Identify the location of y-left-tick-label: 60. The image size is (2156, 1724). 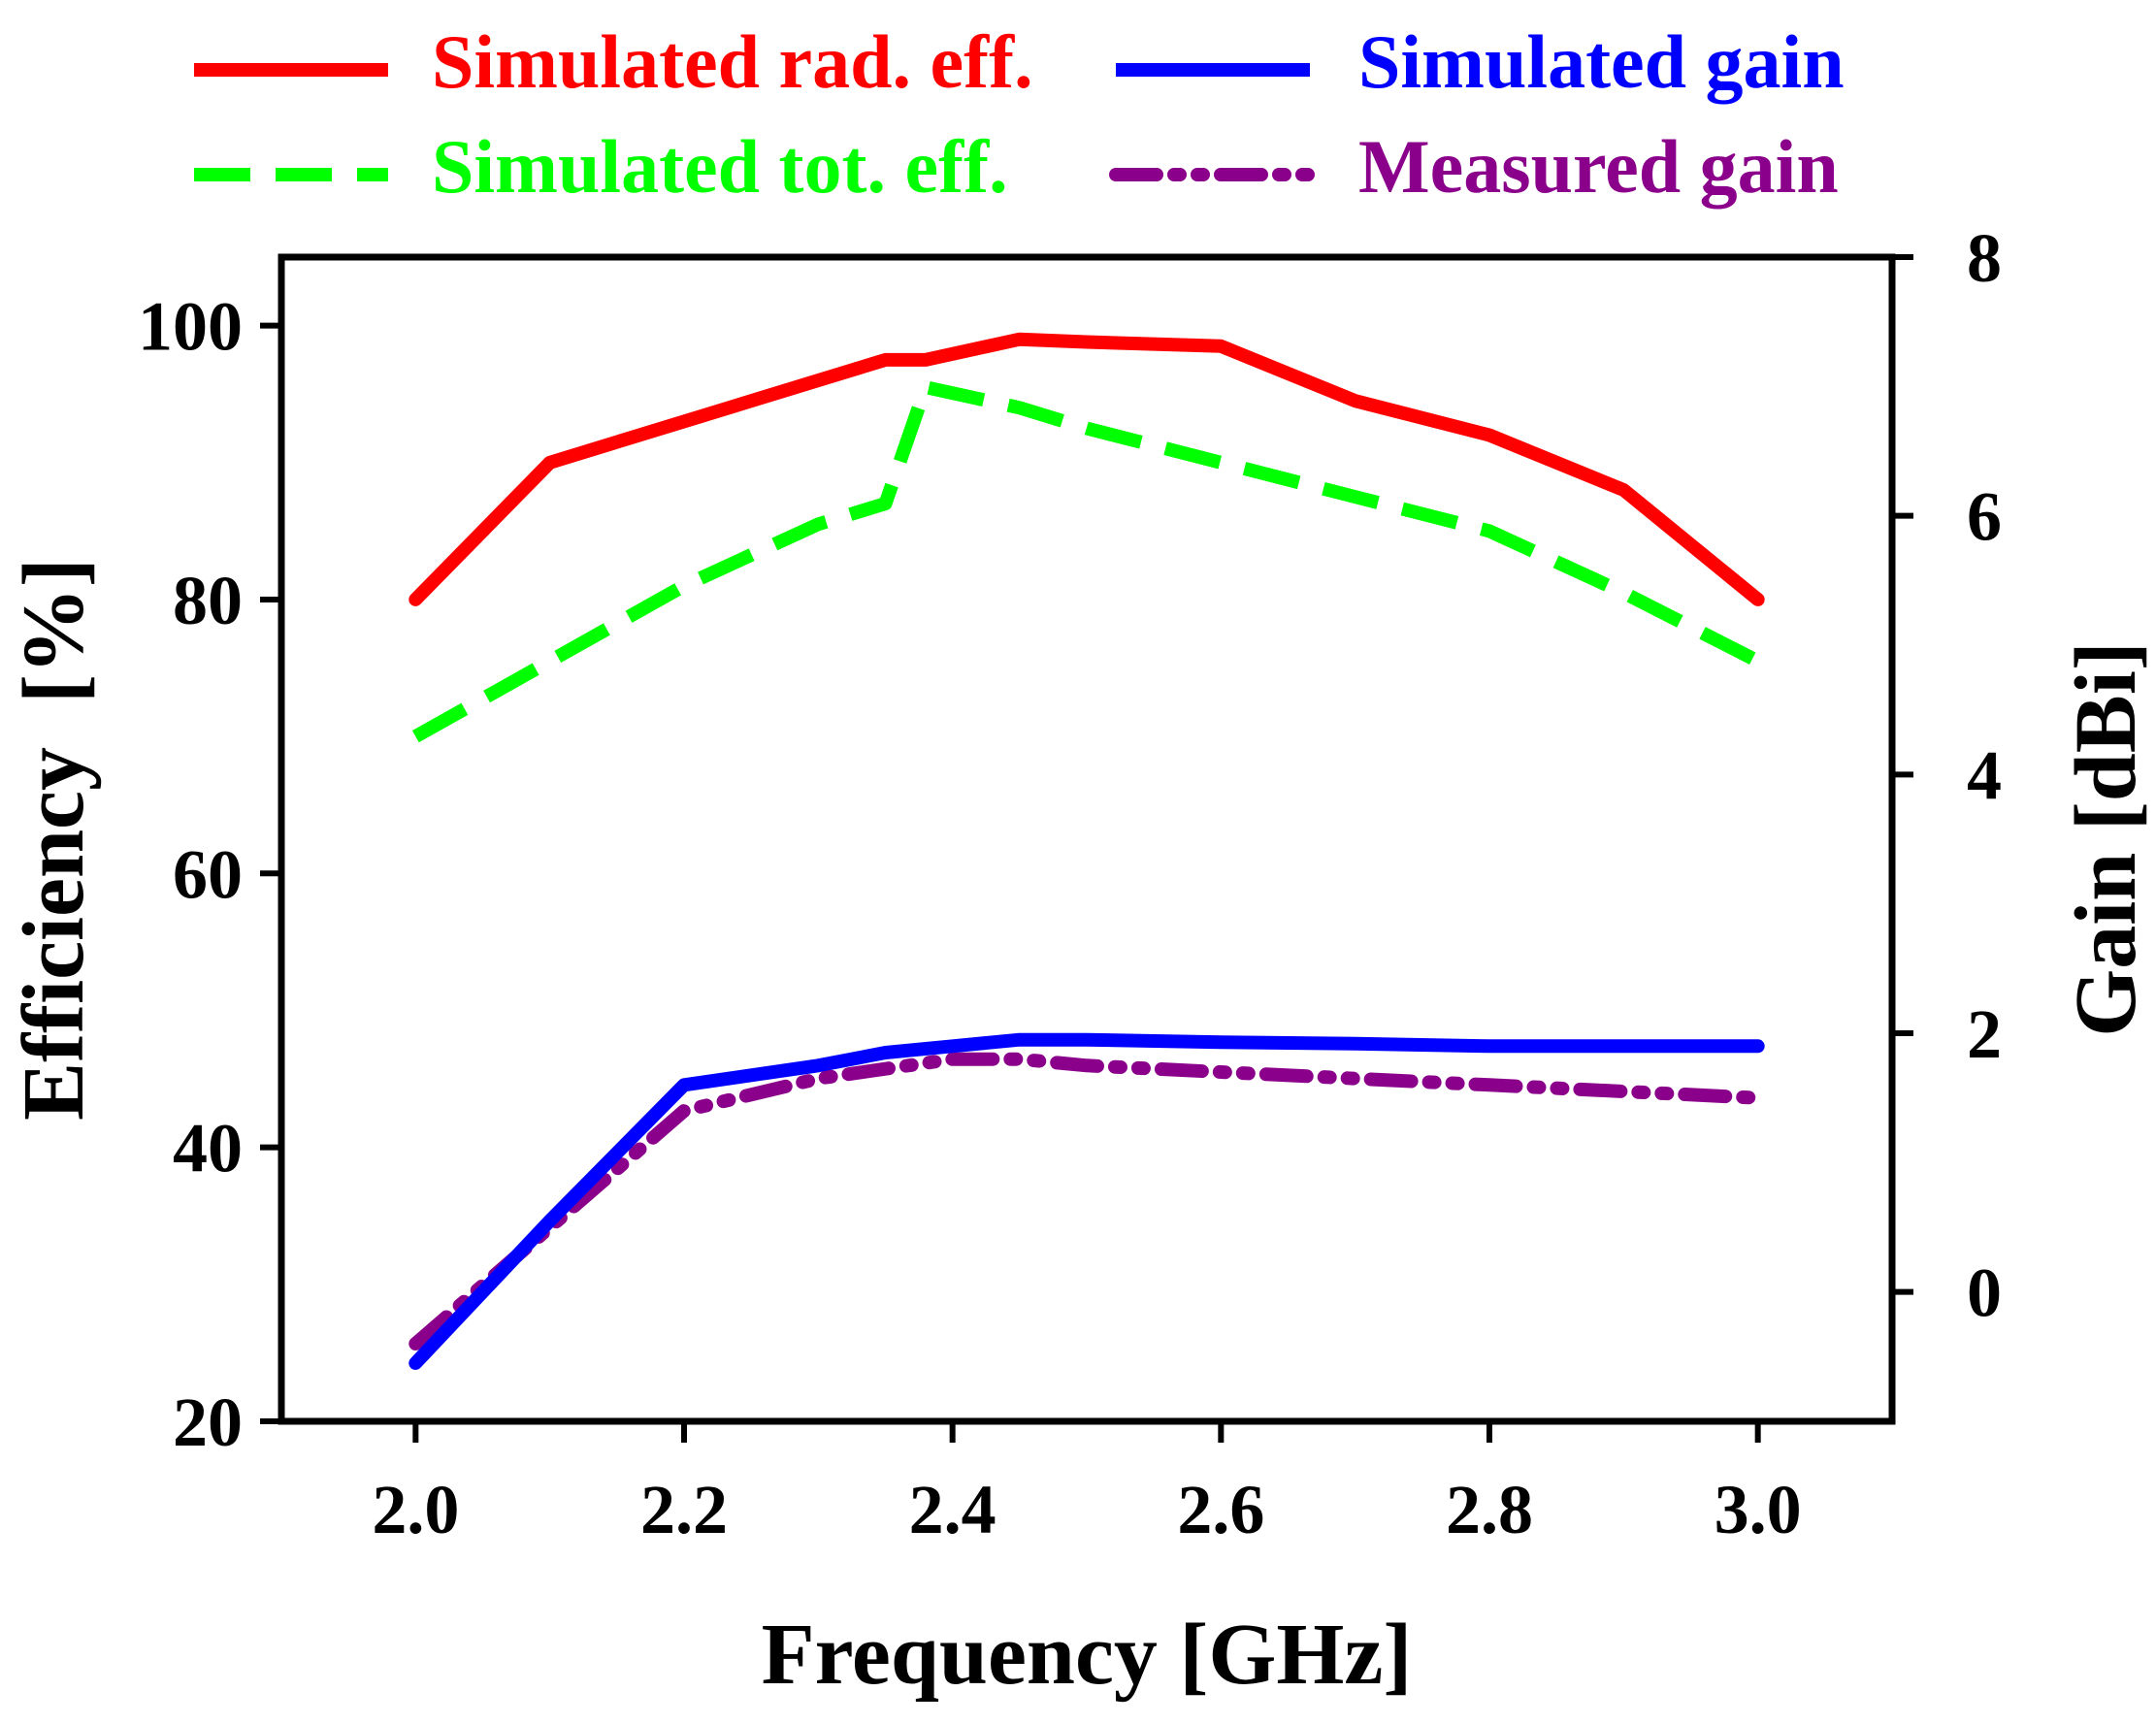
(208, 874).